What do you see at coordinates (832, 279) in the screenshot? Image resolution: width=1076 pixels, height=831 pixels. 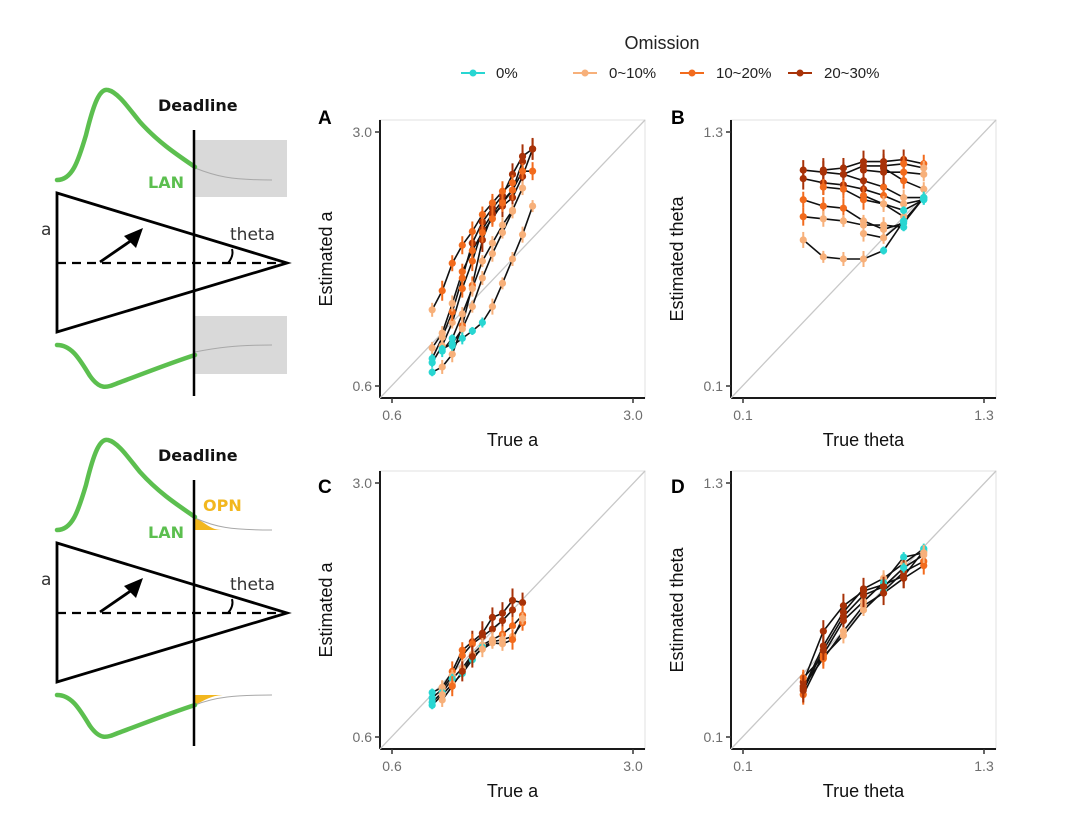 I see `panel-b: 0.1 1.3 0.1 1.3 True theta Estimated theta B` at bounding box center [832, 279].